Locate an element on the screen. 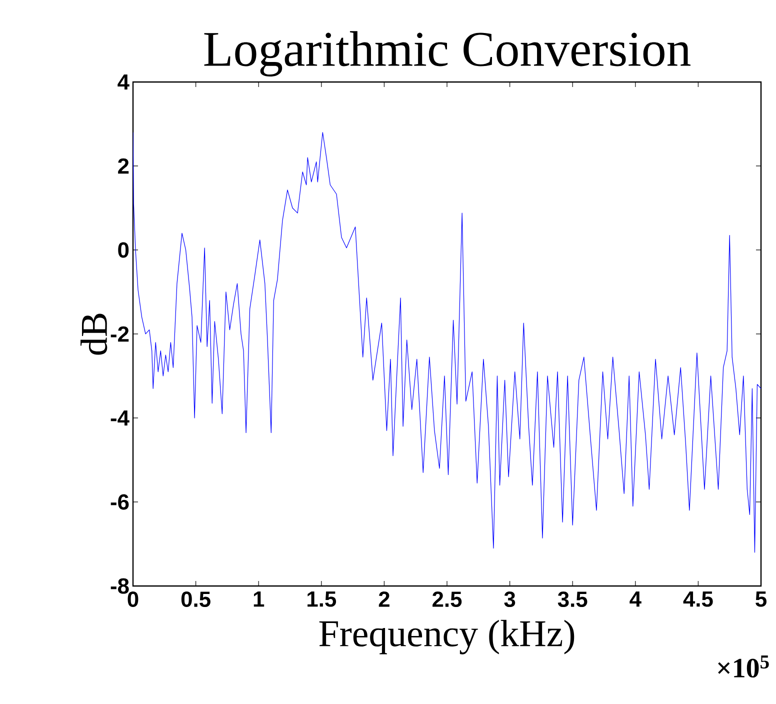 Image resolution: width=776 pixels, height=704 pixels. x-tick-label: 4 is located at coordinates (636, 599).